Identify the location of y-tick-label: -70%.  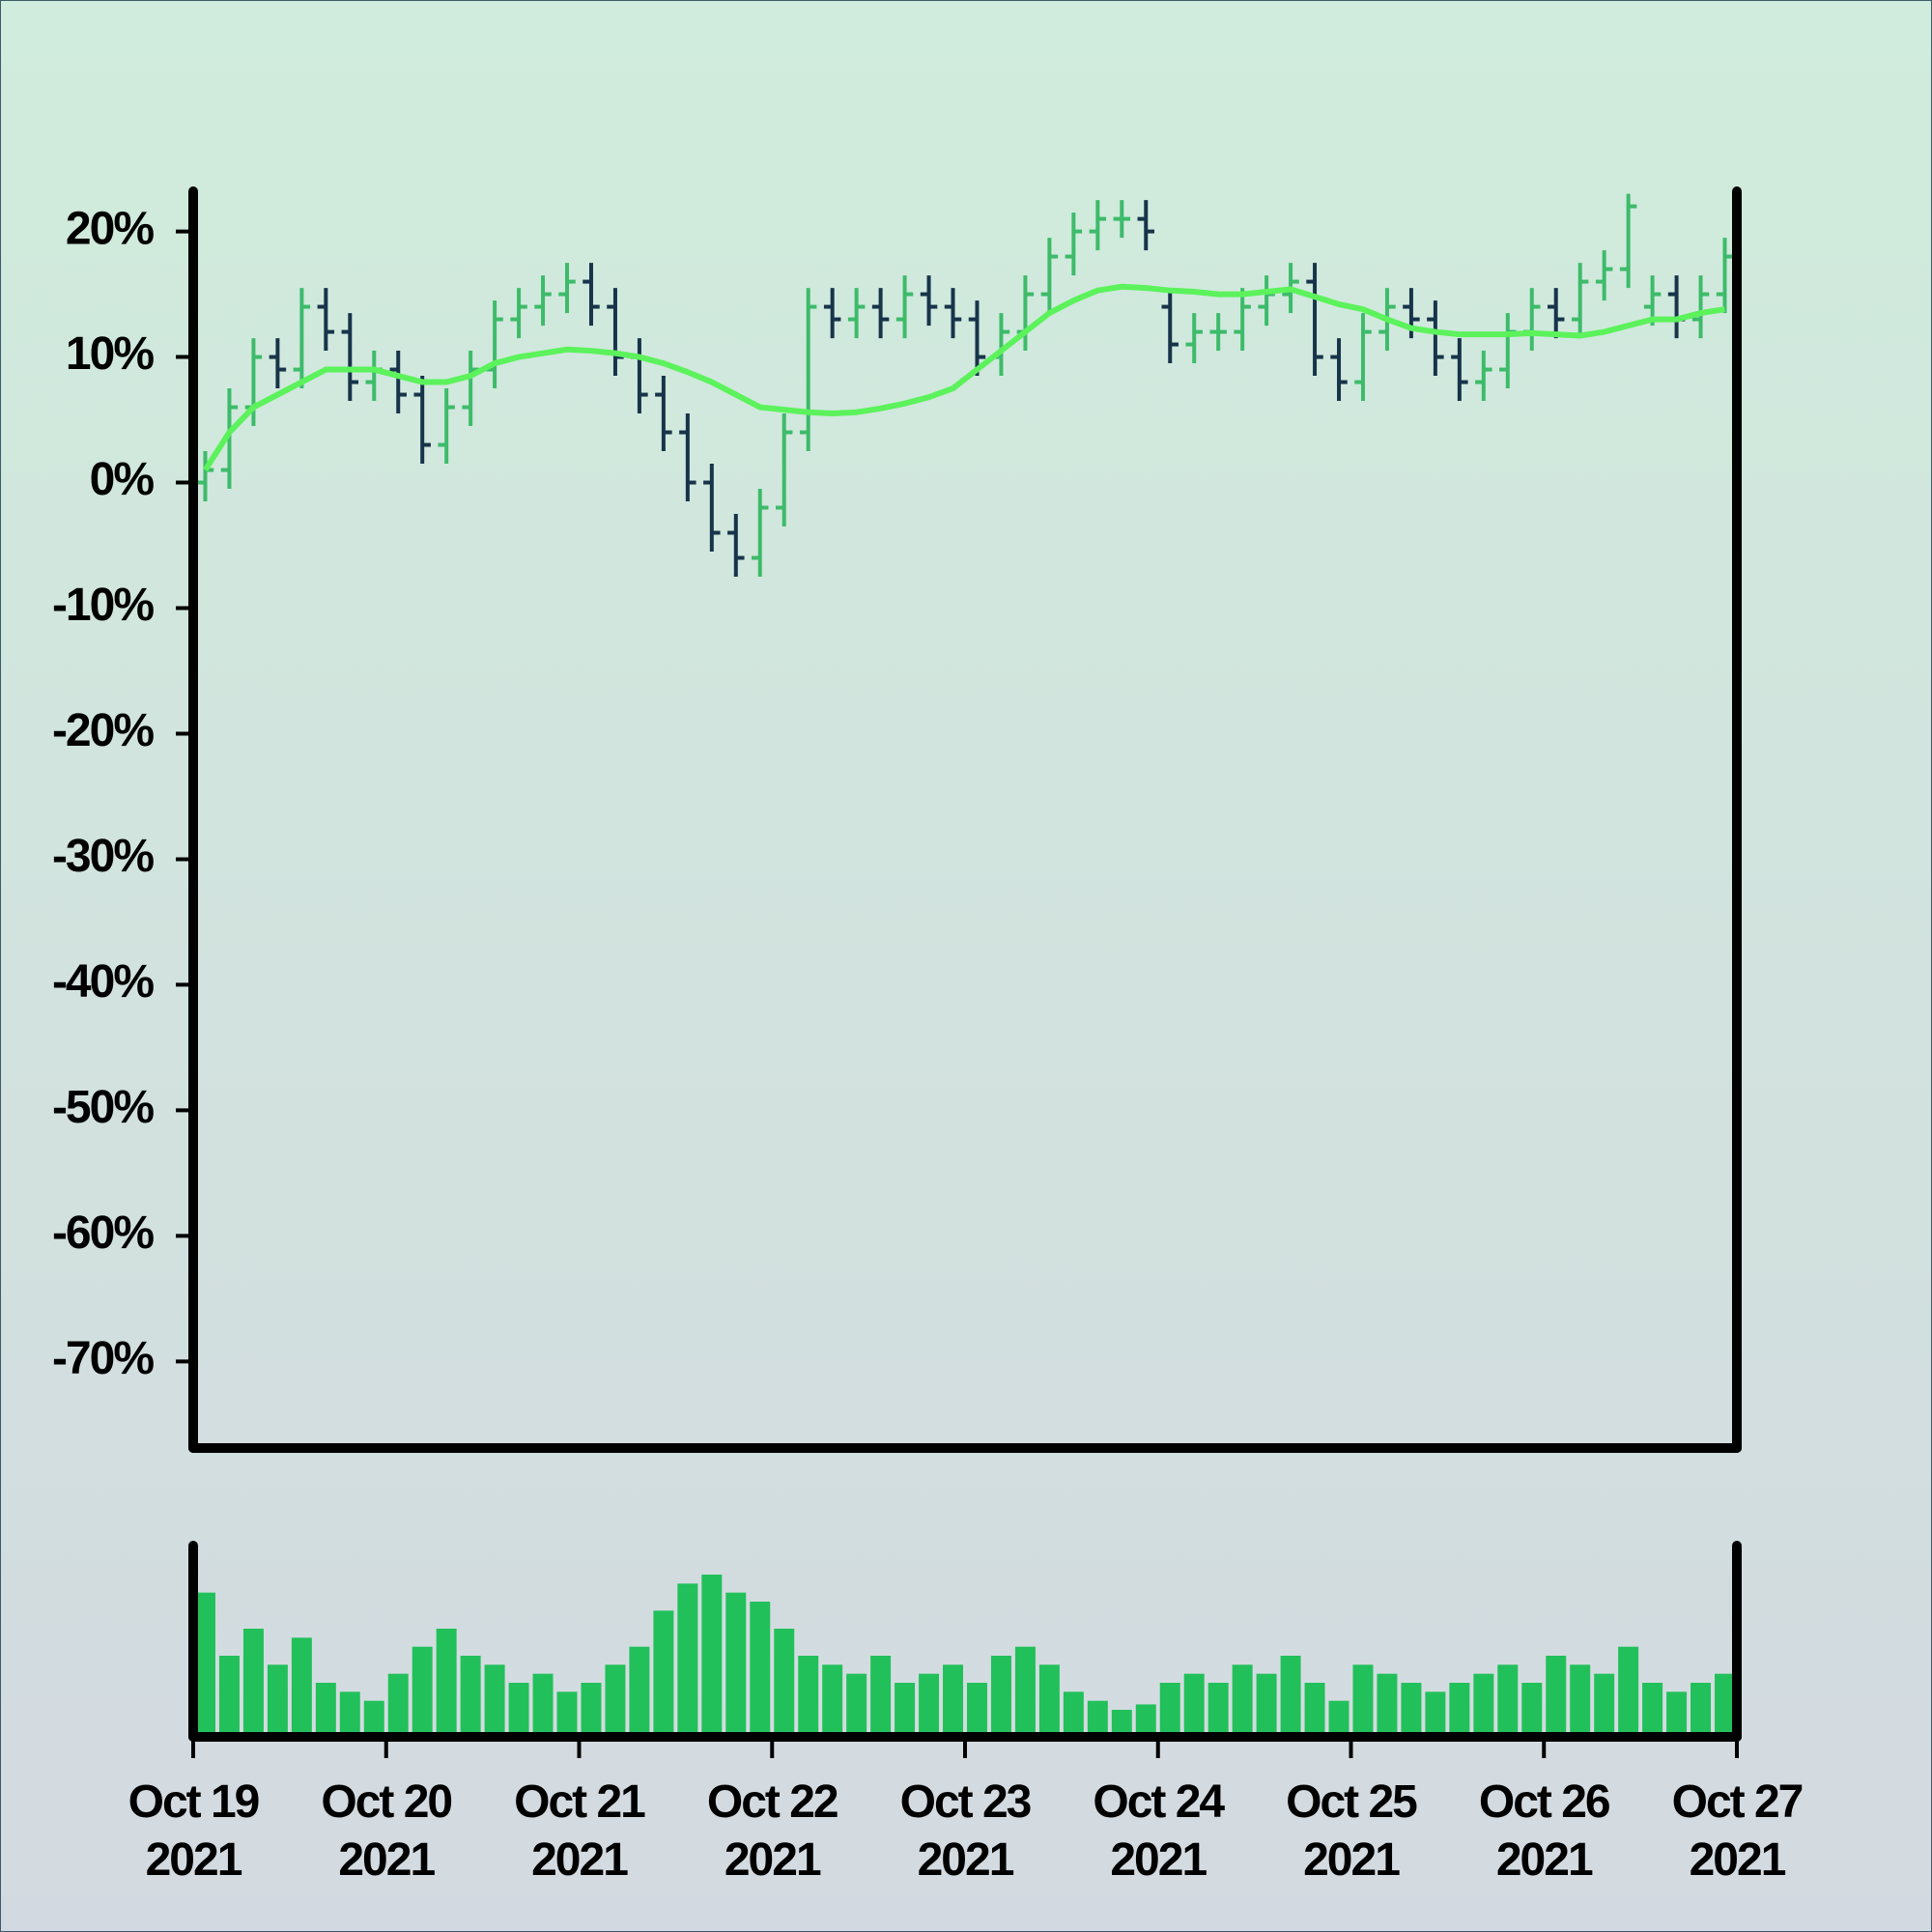
(103, 1358).